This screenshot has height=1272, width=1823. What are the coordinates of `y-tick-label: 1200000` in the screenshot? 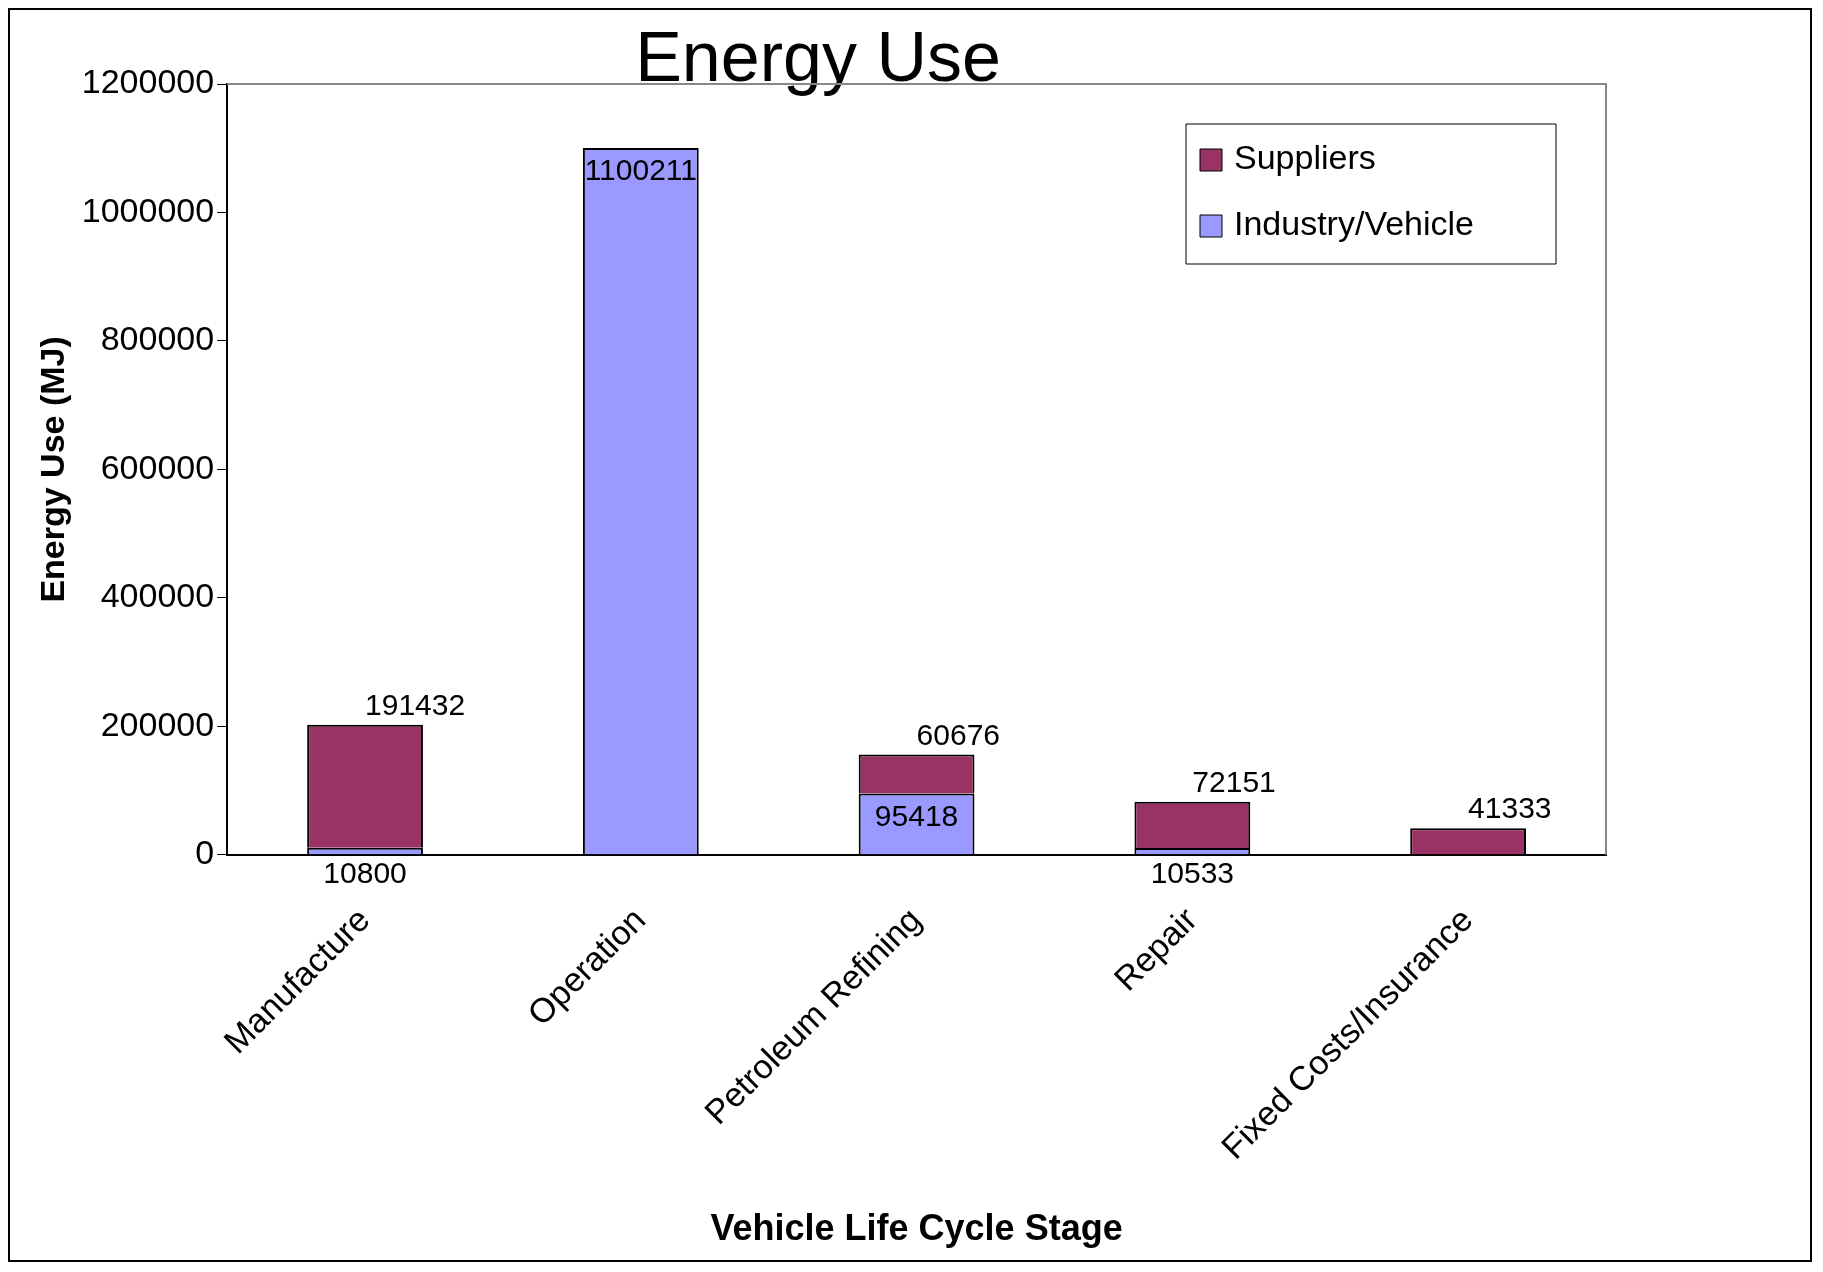 It's located at (148, 81).